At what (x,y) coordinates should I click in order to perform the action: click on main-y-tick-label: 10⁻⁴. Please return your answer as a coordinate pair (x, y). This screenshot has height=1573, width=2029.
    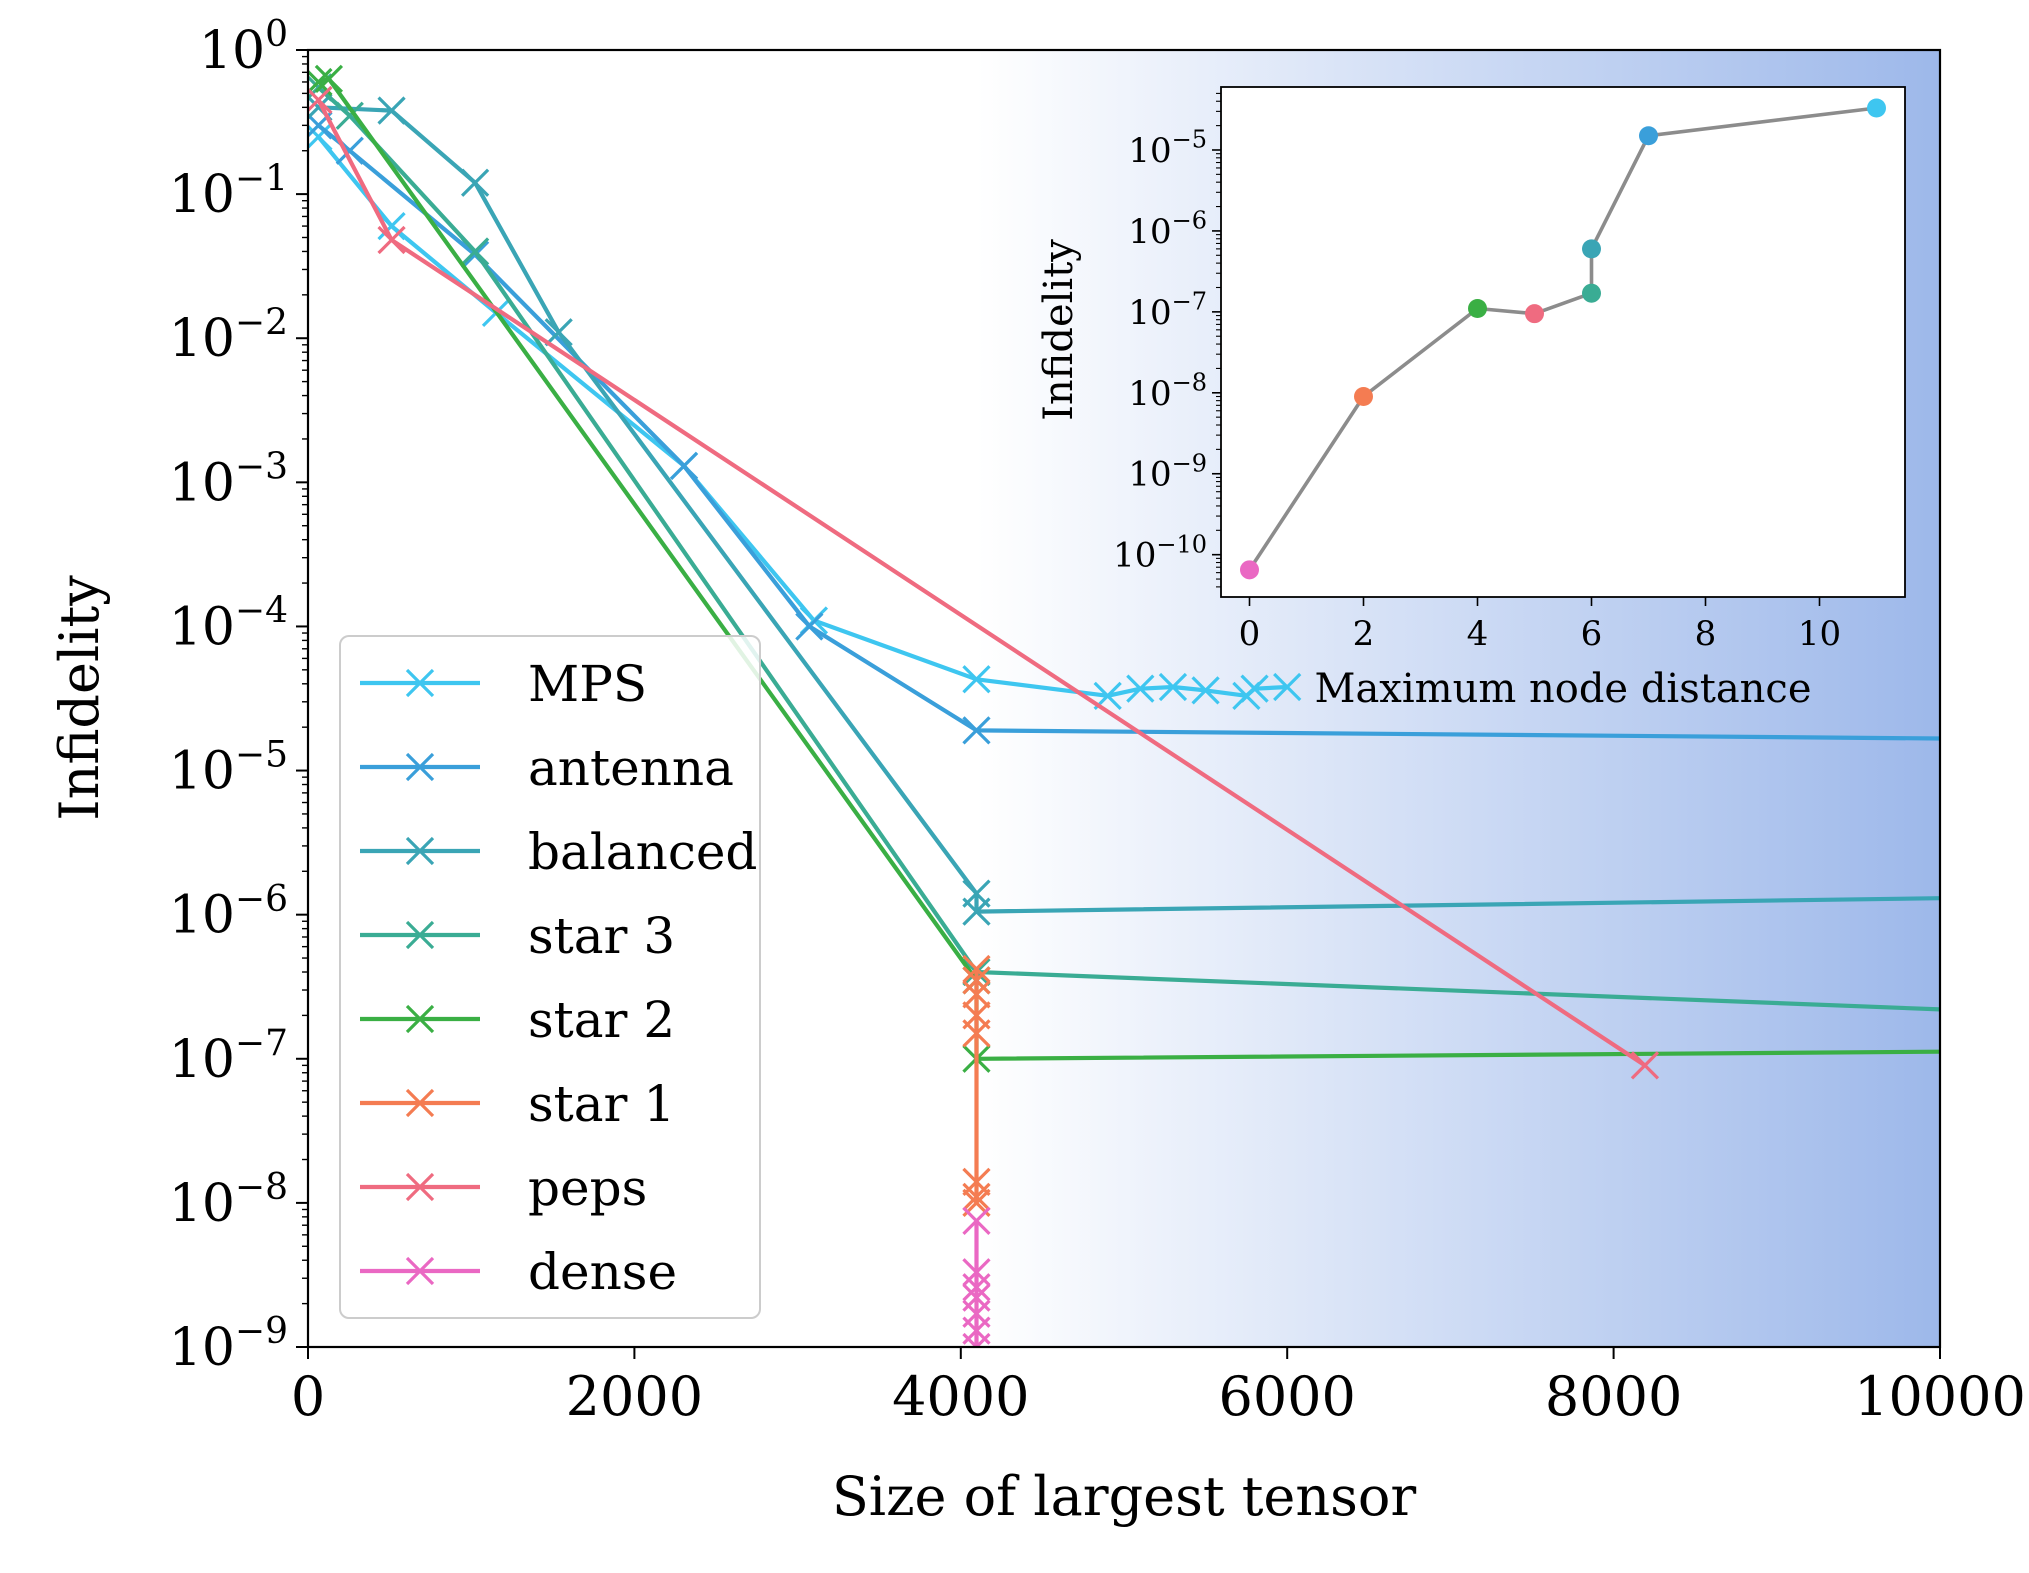
    Looking at the image, I should click on (228, 624).